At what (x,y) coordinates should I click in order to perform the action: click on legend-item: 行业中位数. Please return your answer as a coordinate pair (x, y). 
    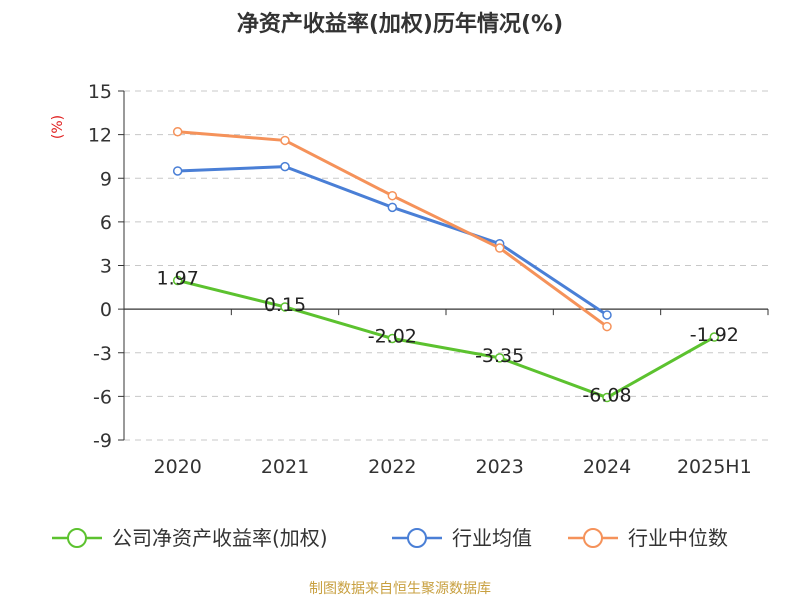
    Looking at the image, I should click on (648, 538).